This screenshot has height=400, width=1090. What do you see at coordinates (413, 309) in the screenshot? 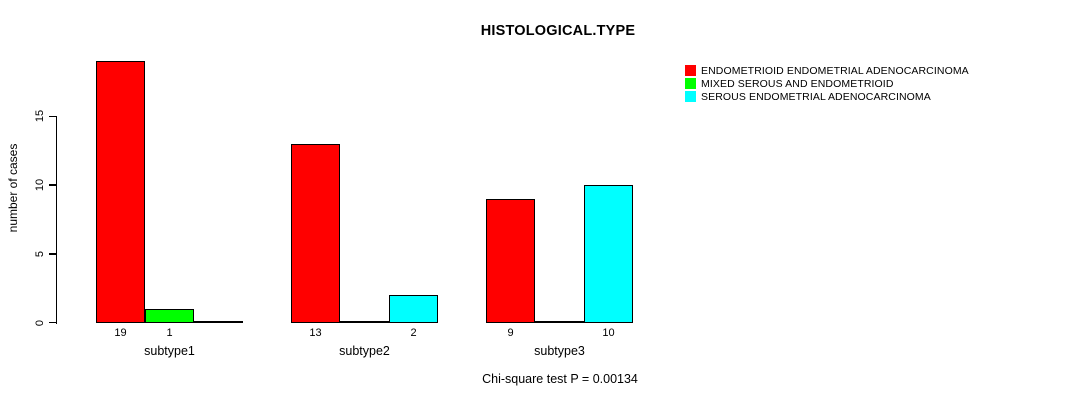
I see `bar-subtype2-series3` at bounding box center [413, 309].